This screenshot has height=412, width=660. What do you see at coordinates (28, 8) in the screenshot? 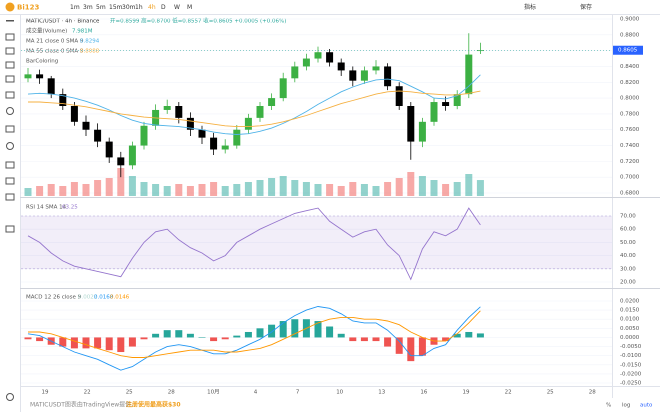
I see `logo: Bi123` at bounding box center [28, 8].